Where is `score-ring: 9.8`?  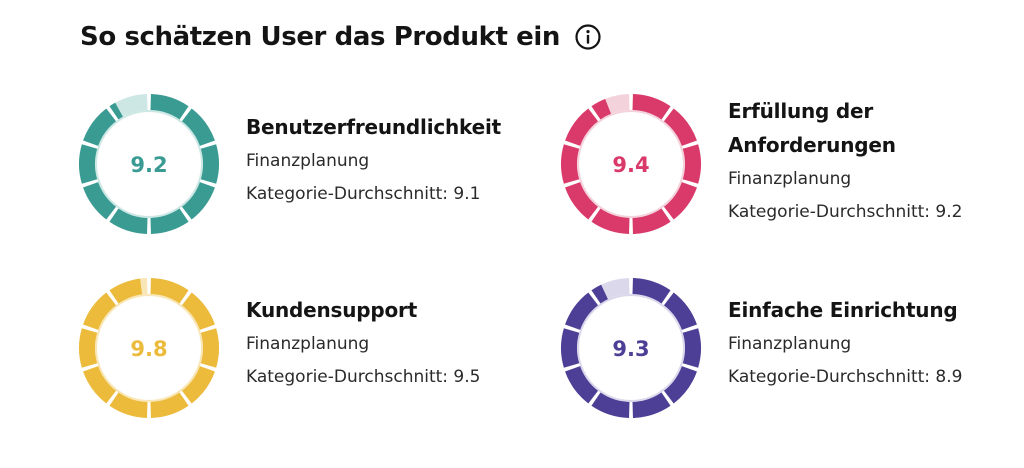 score-ring: 9.8 is located at coordinates (149, 348).